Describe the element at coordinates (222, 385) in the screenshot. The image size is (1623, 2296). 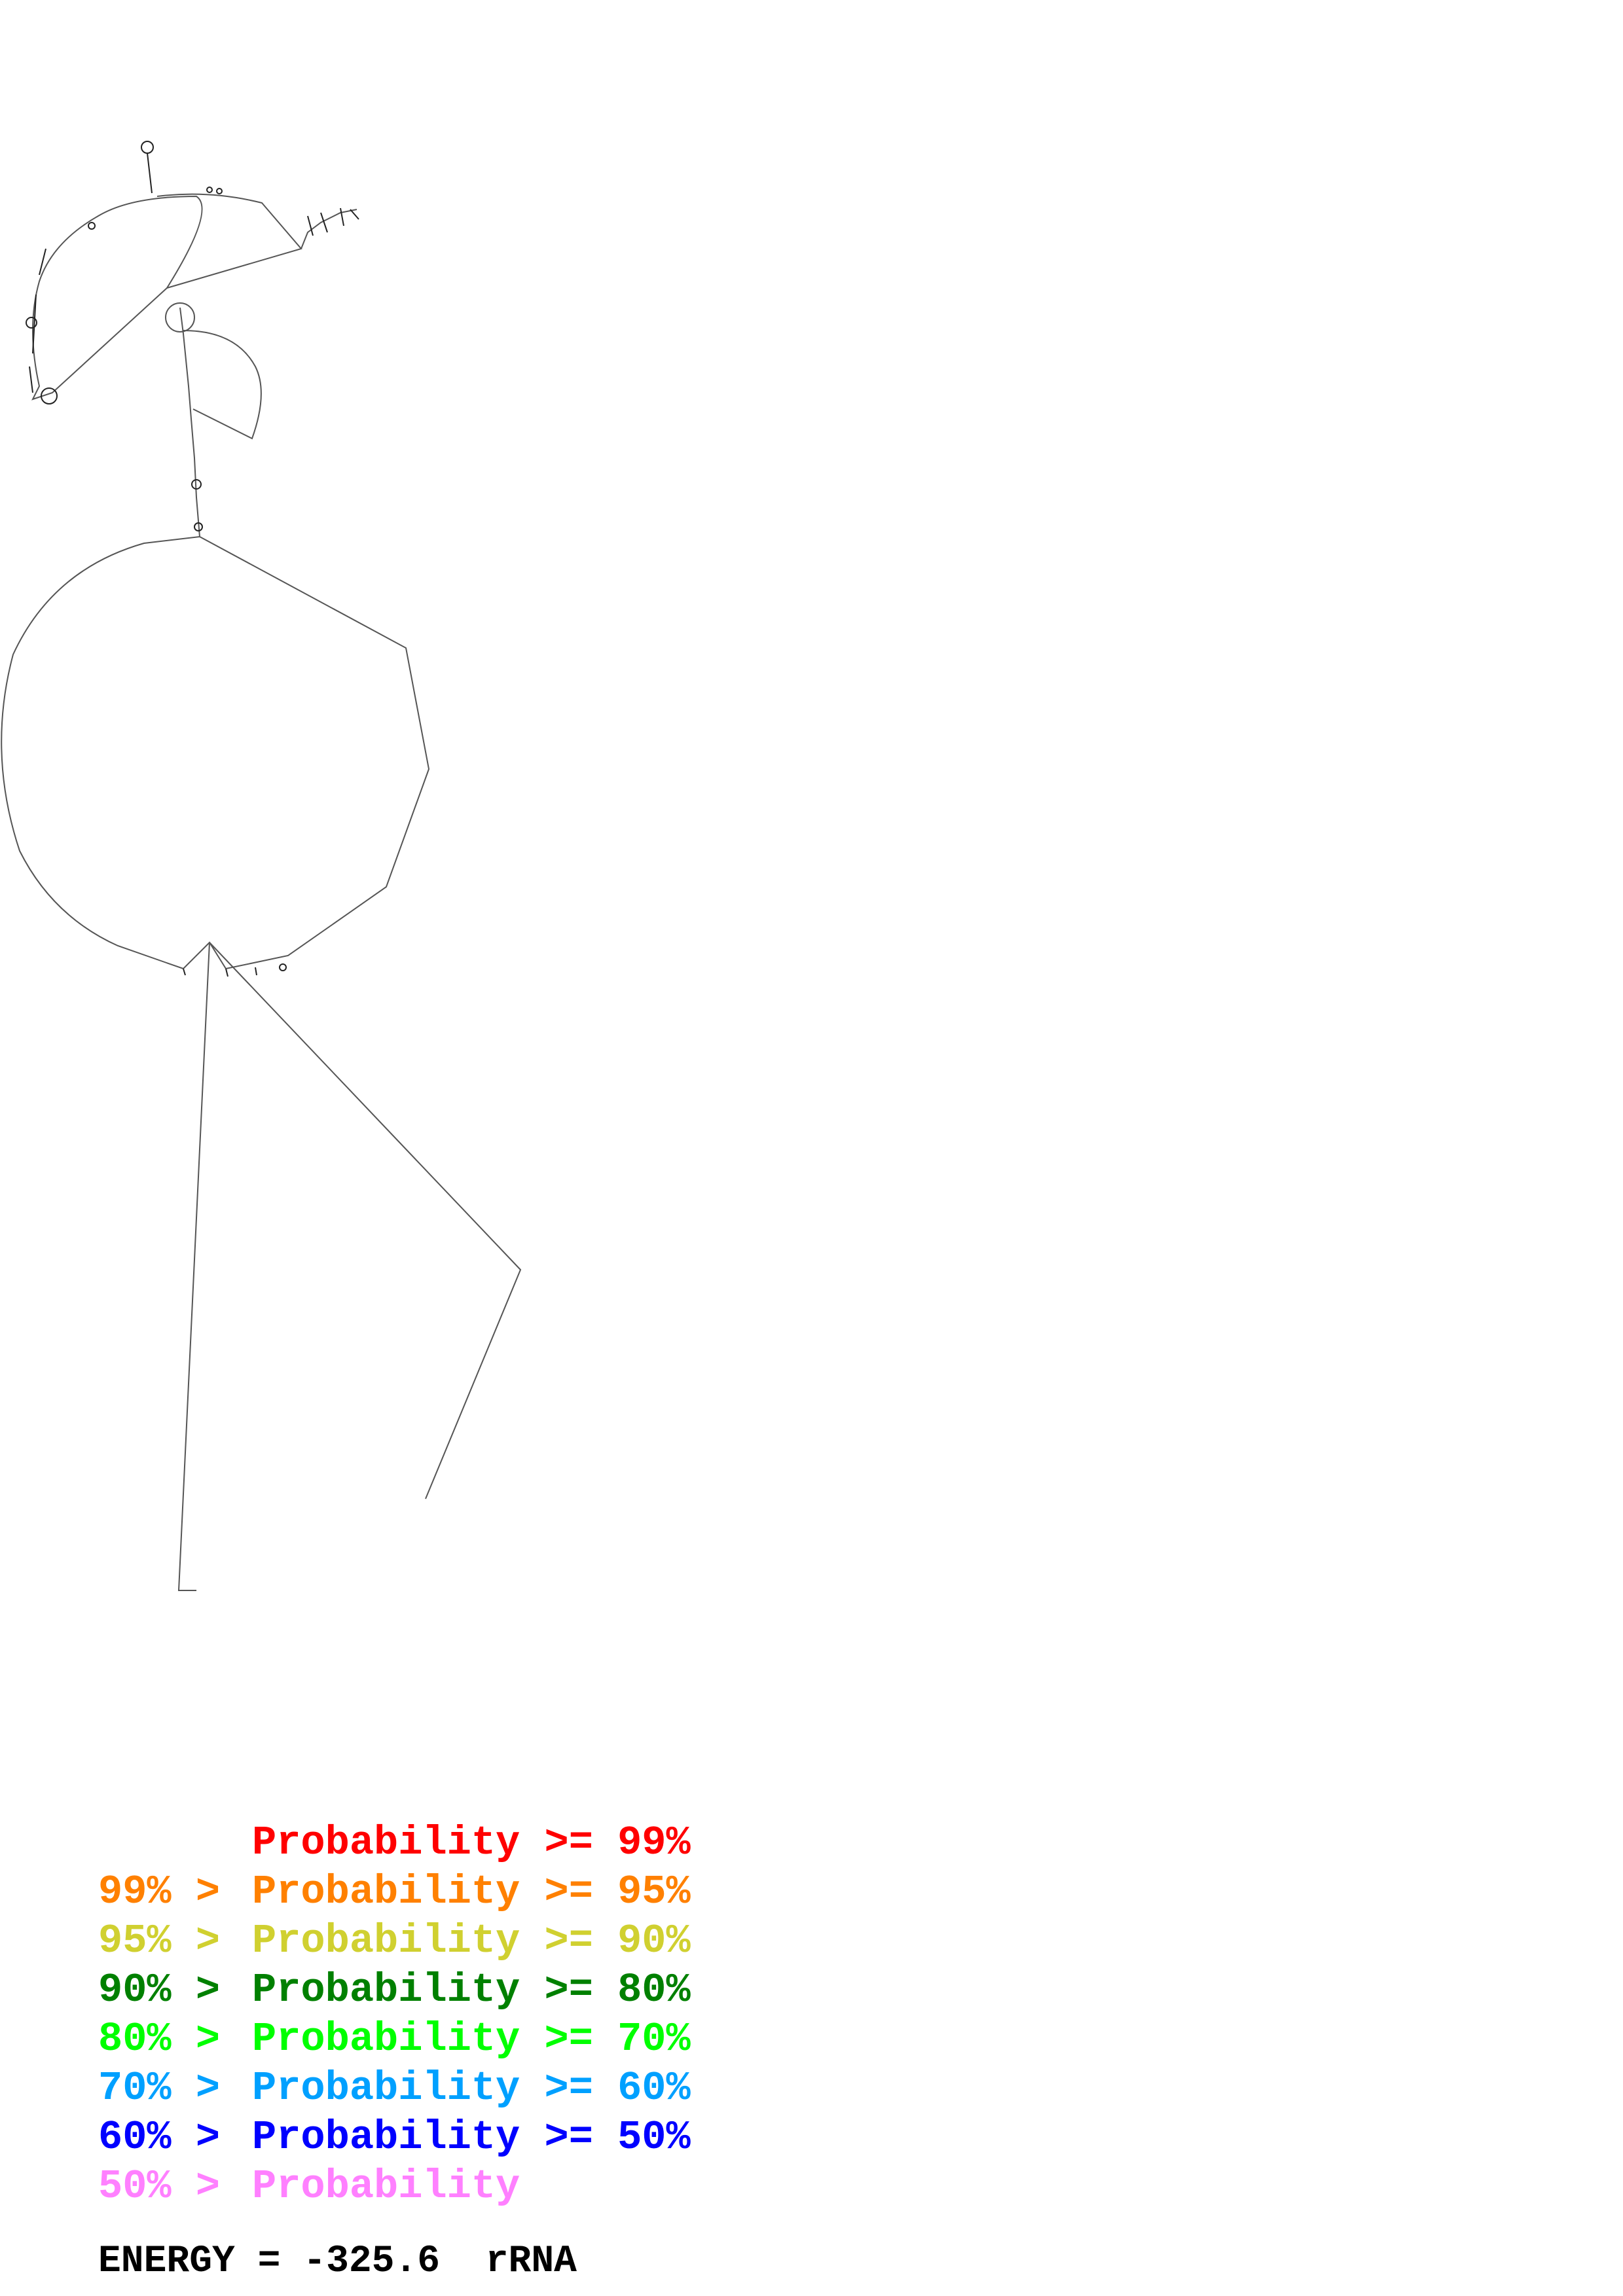
I see `side-lobe` at that location.